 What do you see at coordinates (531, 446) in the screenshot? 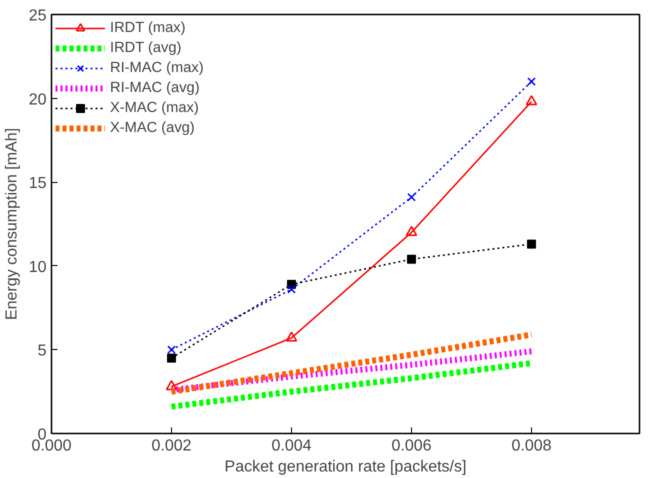
I see `x-tick-label: 0.008` at bounding box center [531, 446].